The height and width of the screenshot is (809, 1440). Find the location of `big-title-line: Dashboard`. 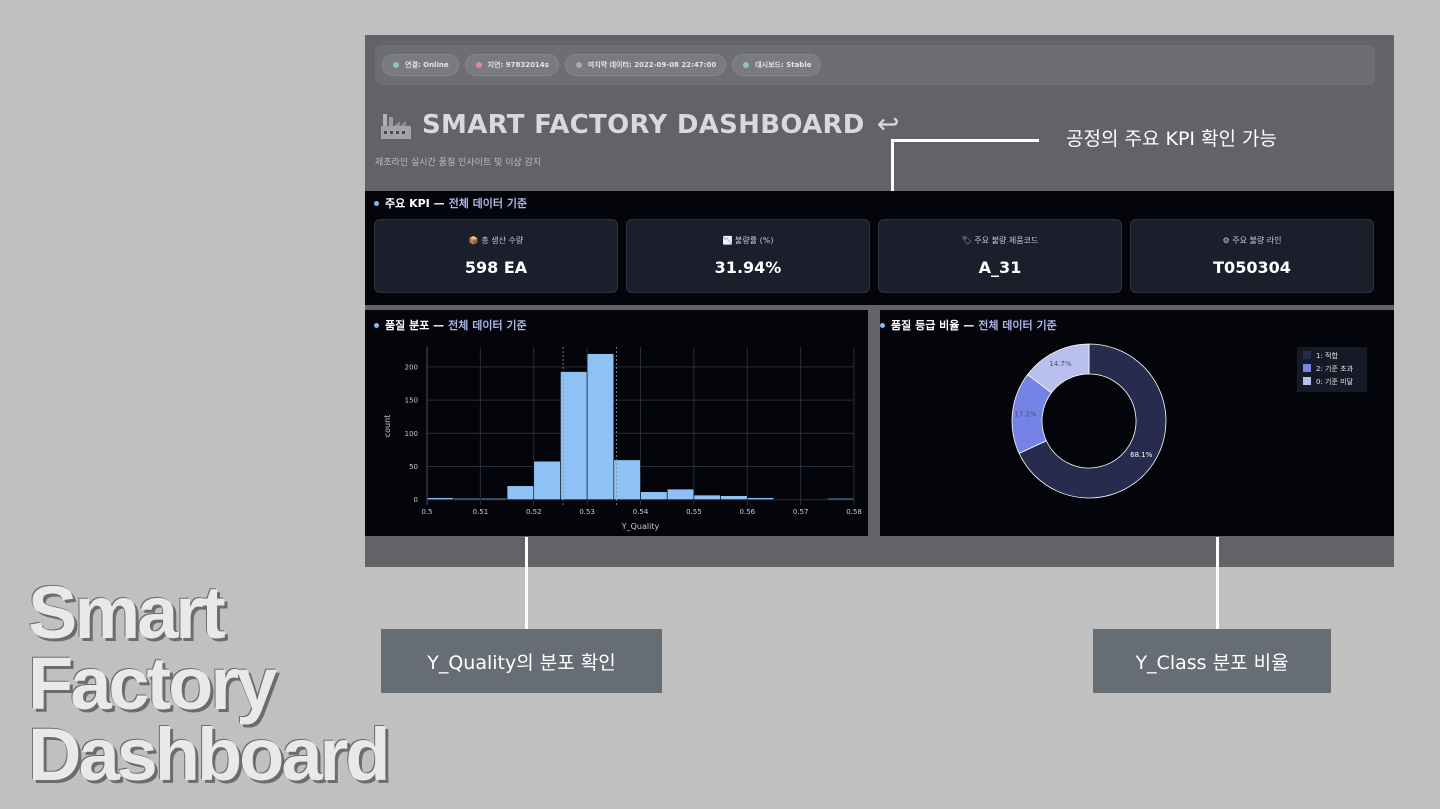

big-title-line: Dashboard is located at coordinates (209, 754).